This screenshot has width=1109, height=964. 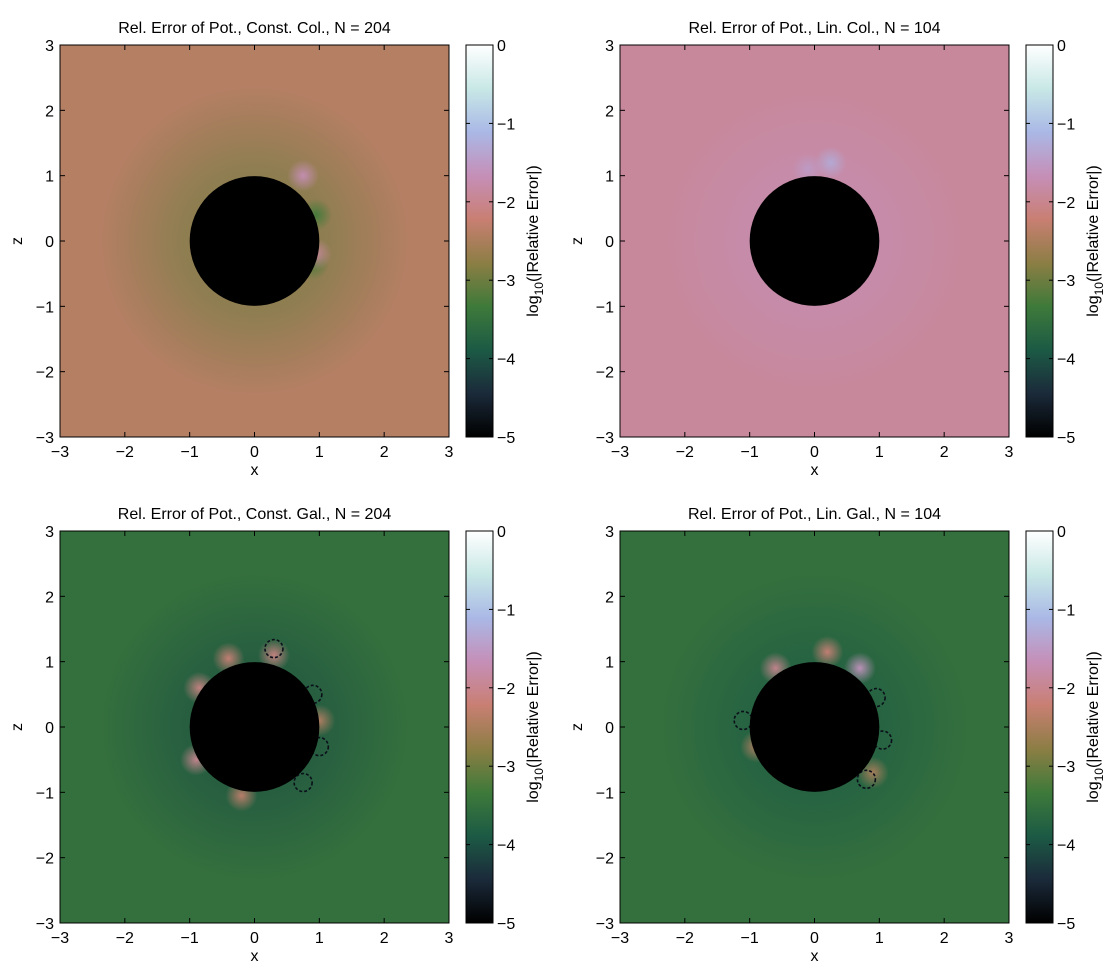 What do you see at coordinates (303, 176) in the screenshot?
I see `error-hotspot` at bounding box center [303, 176].